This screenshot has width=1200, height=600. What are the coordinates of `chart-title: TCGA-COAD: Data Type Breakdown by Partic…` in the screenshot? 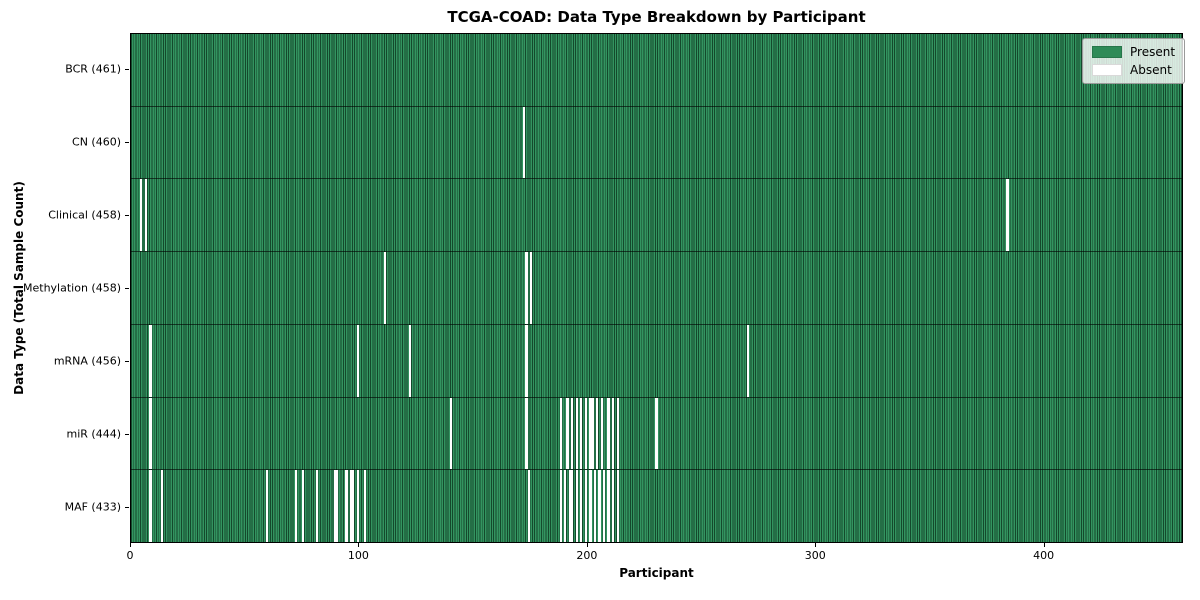 It's located at (656, 17).